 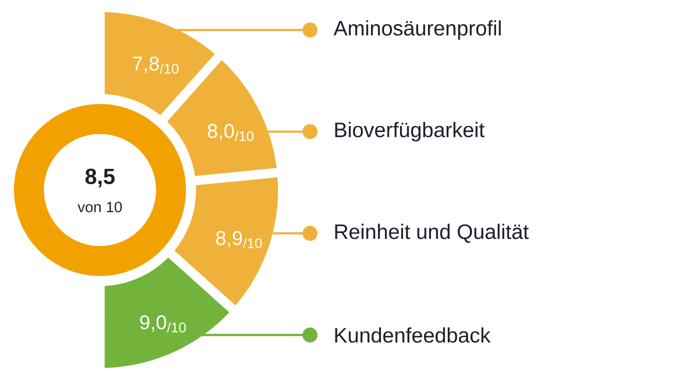 What do you see at coordinates (100, 178) in the screenshot?
I see `text: 8,5` at bounding box center [100, 178].